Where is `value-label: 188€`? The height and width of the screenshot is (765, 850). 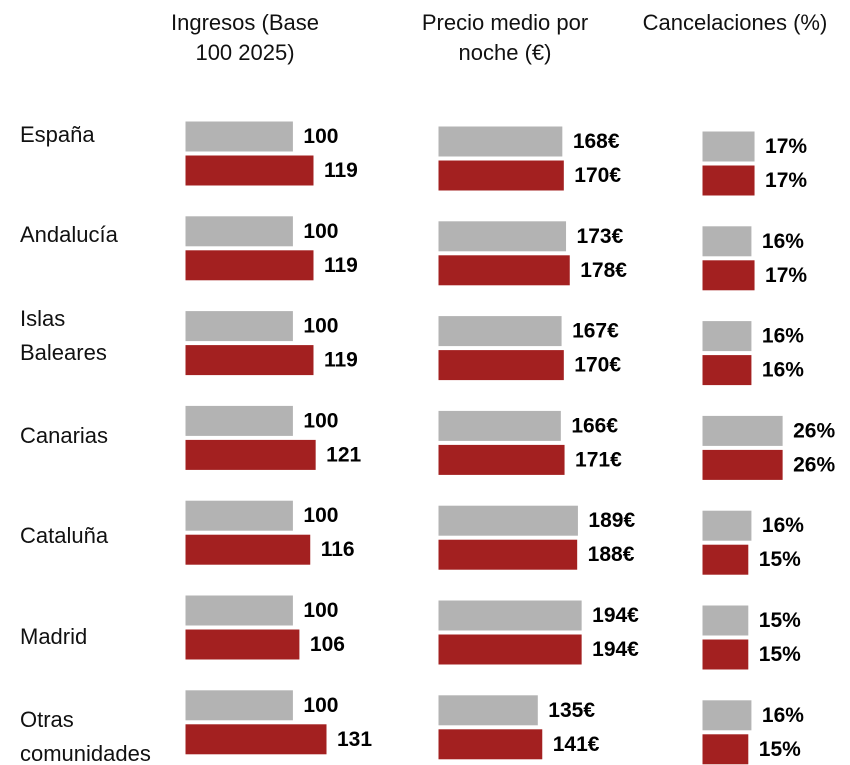
value-label: 188€ is located at coordinates (611, 554).